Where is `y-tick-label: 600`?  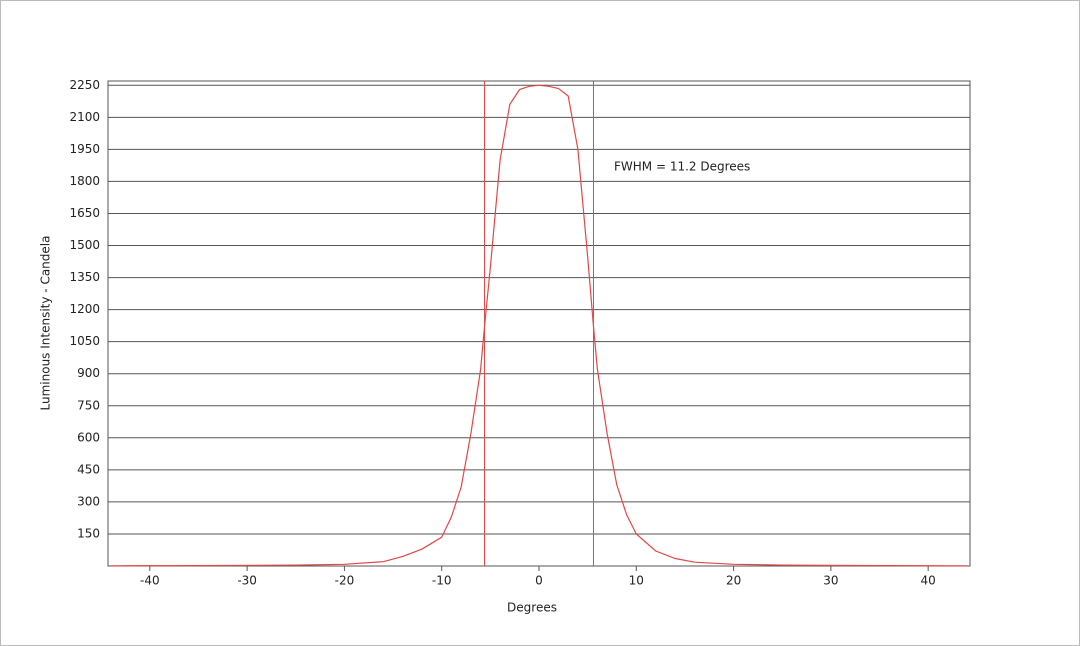 y-tick-label: 600 is located at coordinates (88, 437).